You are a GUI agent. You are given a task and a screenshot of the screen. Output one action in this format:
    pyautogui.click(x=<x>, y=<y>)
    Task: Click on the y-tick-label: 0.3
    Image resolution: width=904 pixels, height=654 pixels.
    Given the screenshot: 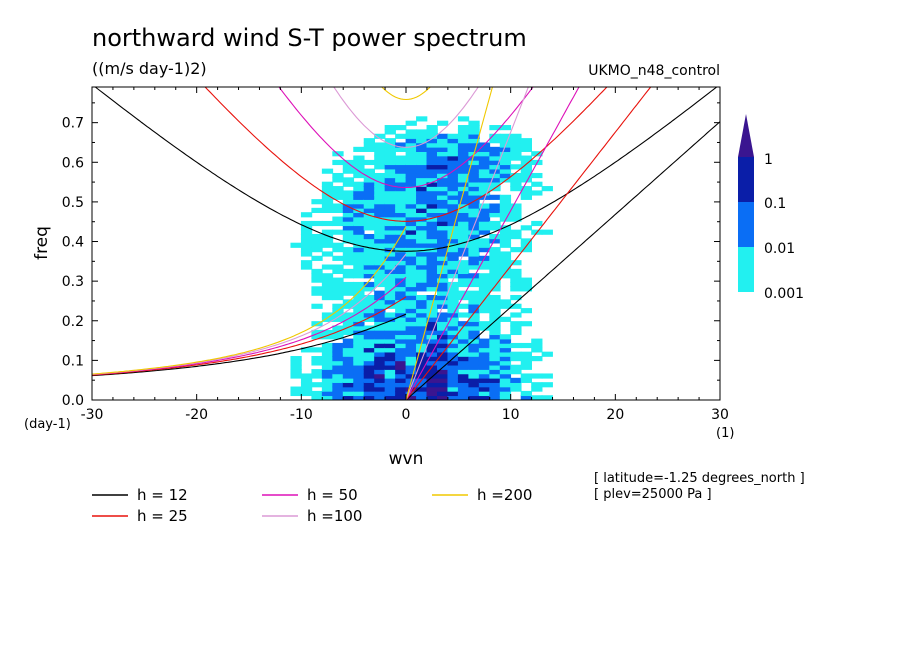 What is the action you would take?
    pyautogui.click(x=73, y=282)
    